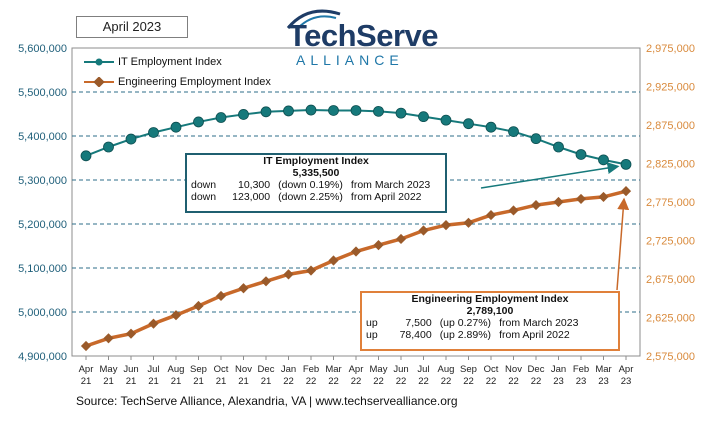 This screenshot has width=725, height=425. What do you see at coordinates (288, 369) in the screenshot?
I see `x-tick-label-month: Jan` at bounding box center [288, 369].